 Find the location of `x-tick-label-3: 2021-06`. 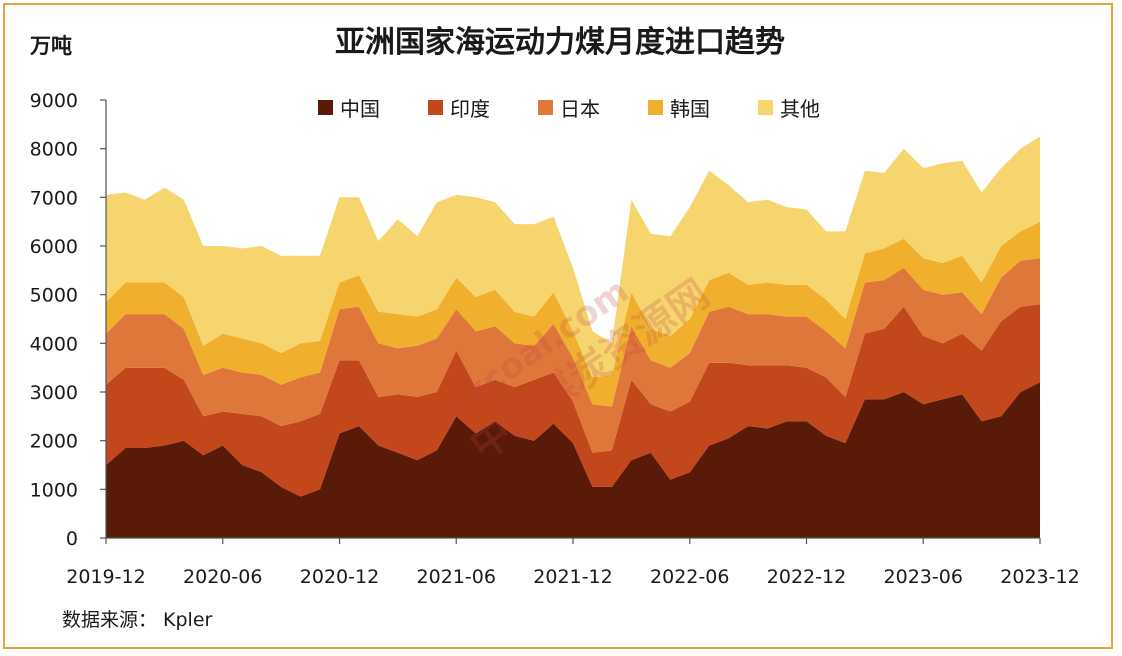

x-tick-label-3: 2021-06 is located at coordinates (456, 577).